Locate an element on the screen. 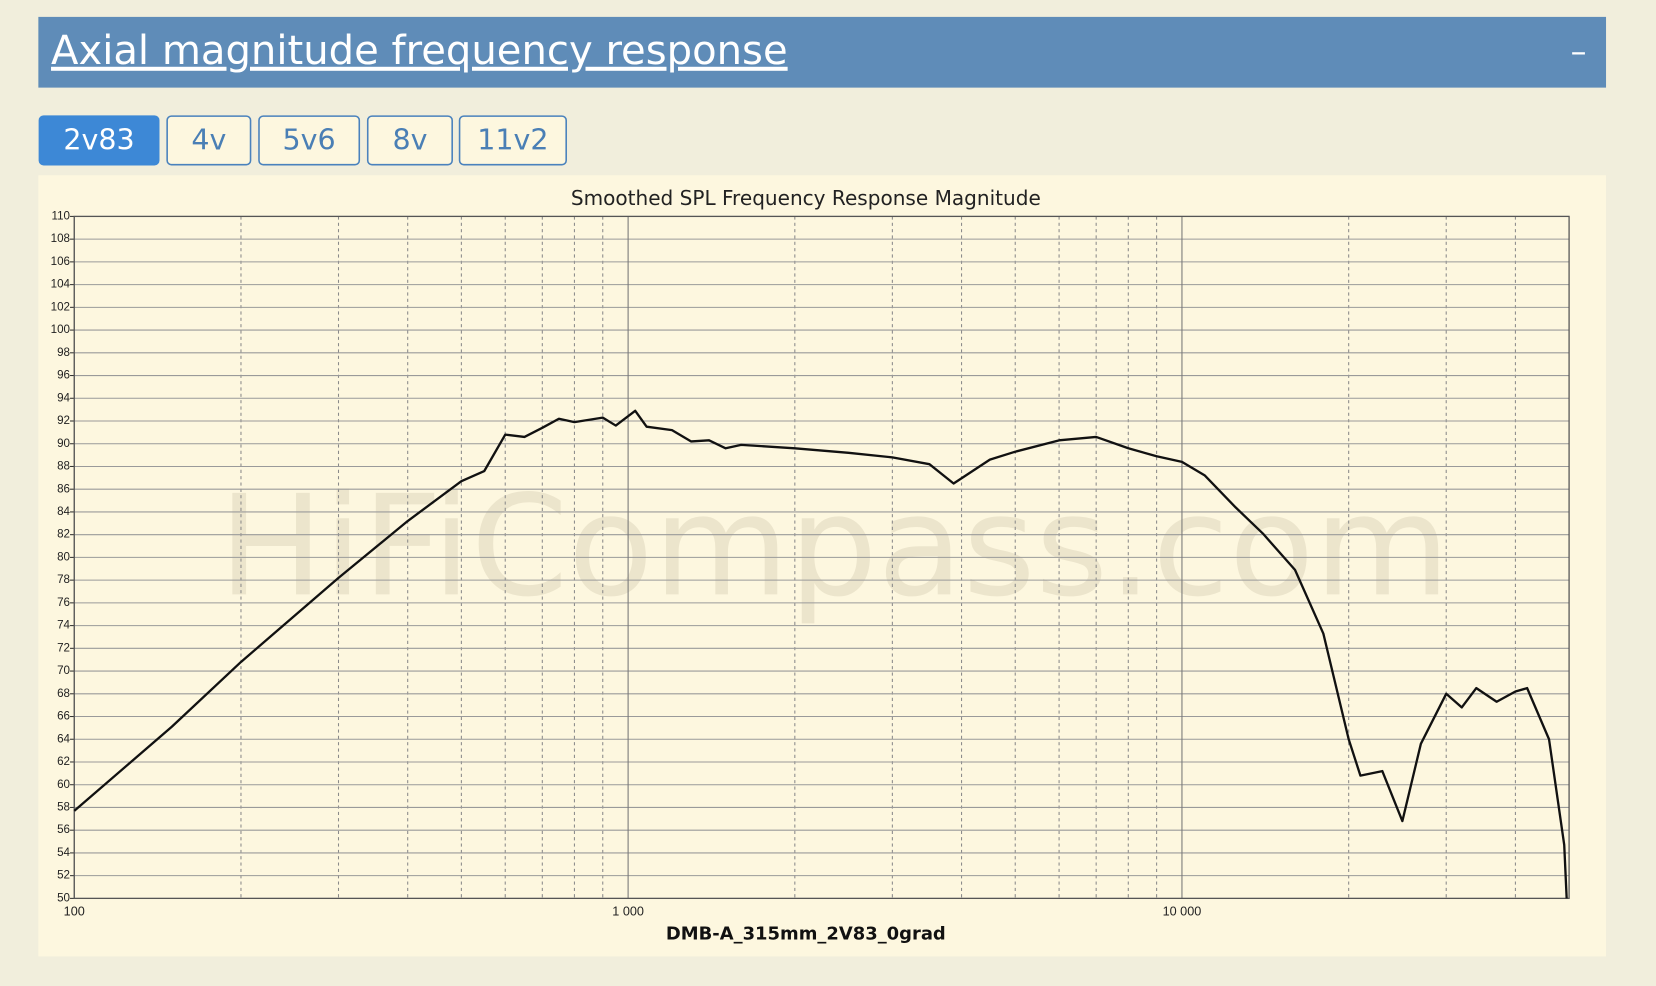 The image size is (1656, 986). watermark: HiFiCompass.com is located at coordinates (834, 546).